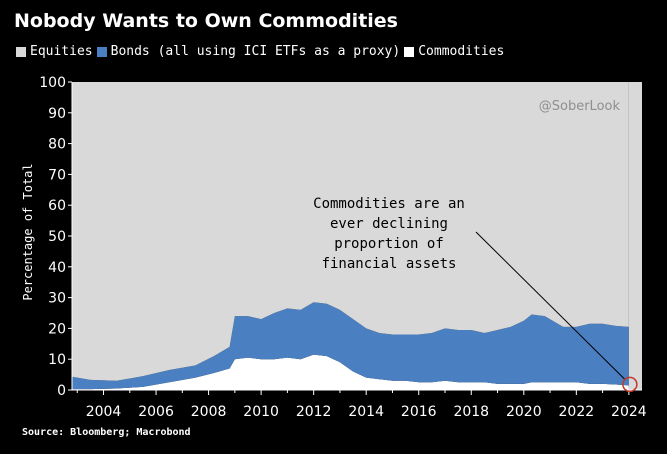  I want to click on annotation-line: proportion of, so click(389, 244).